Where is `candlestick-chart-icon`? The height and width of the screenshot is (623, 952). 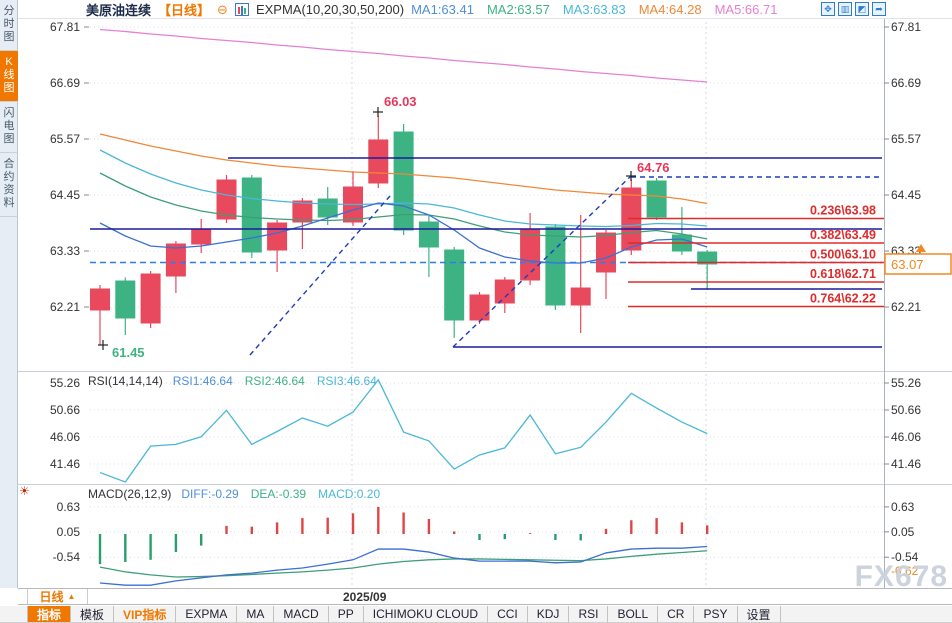 candlestick-chart-icon is located at coordinates (241, 9).